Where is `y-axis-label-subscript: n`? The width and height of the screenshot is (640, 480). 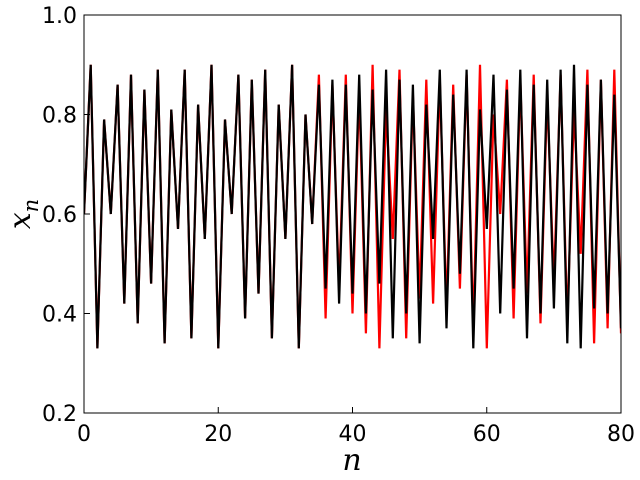 y-axis-label-subscript: n is located at coordinates (31, 206).